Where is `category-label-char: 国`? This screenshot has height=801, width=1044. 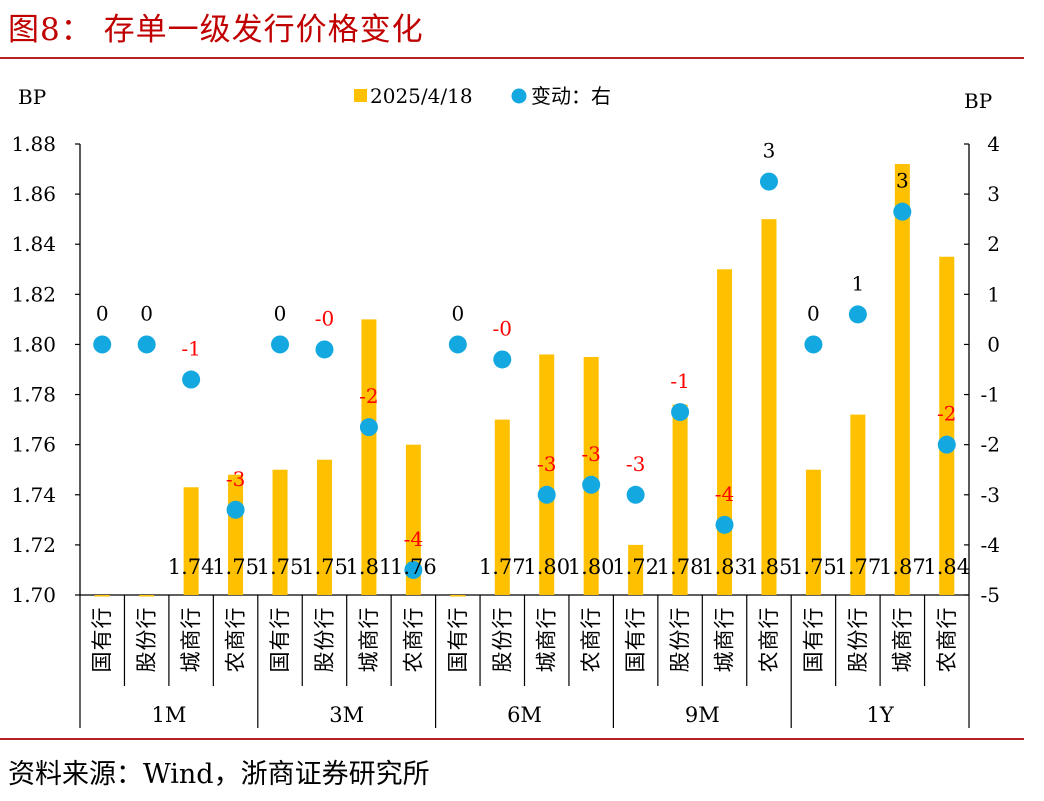 category-label-char: 国 is located at coordinates (636, 662).